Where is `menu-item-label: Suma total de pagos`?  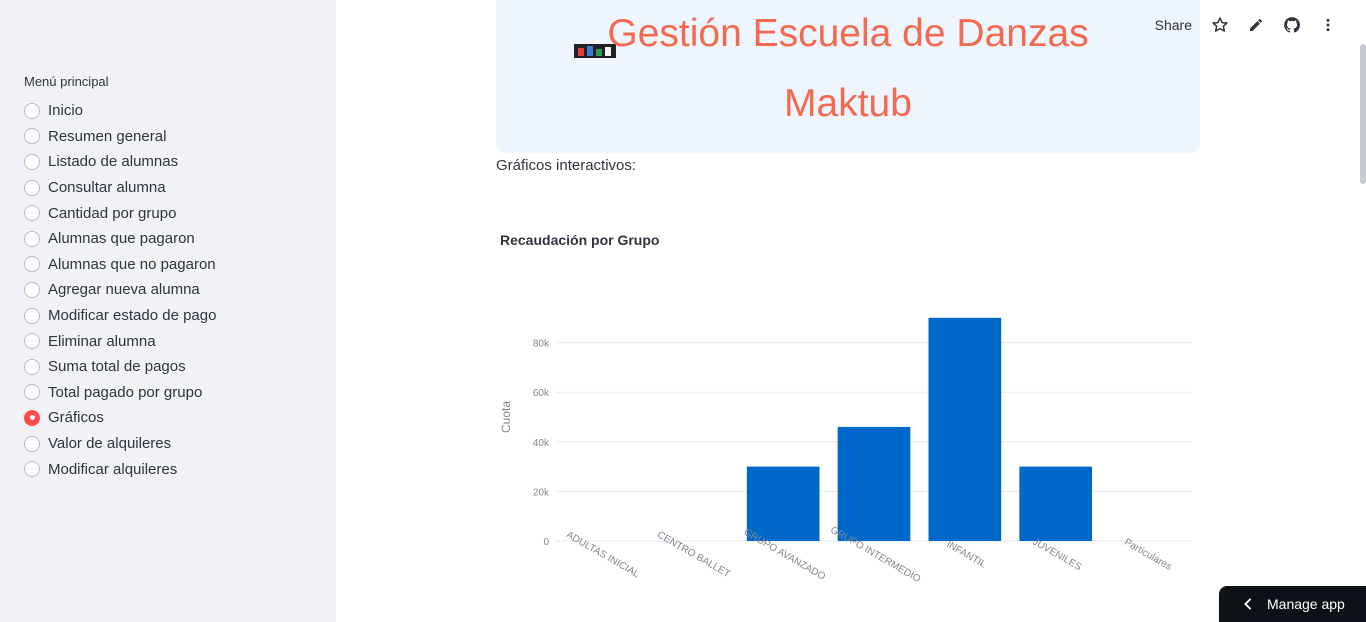 menu-item-label: Suma total de pagos is located at coordinates (117, 367).